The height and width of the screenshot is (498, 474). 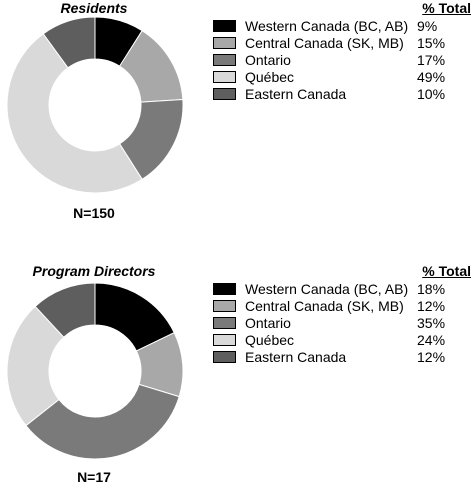 What do you see at coordinates (431, 76) in the screenshot?
I see `legend-value: 49%` at bounding box center [431, 76].